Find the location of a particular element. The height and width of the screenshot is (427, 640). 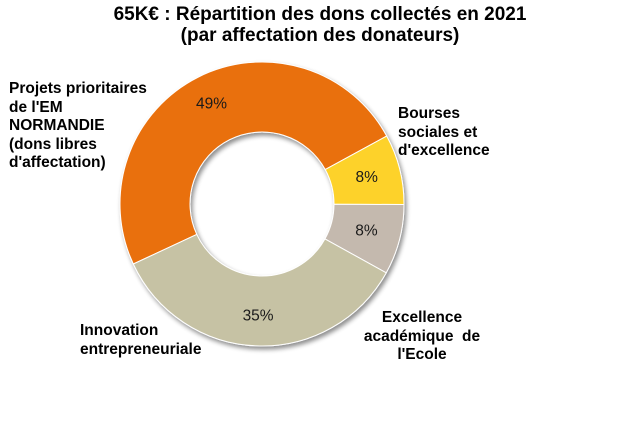

category-label-excellence: Excellence académique de l'Ecole is located at coordinates (422, 337).